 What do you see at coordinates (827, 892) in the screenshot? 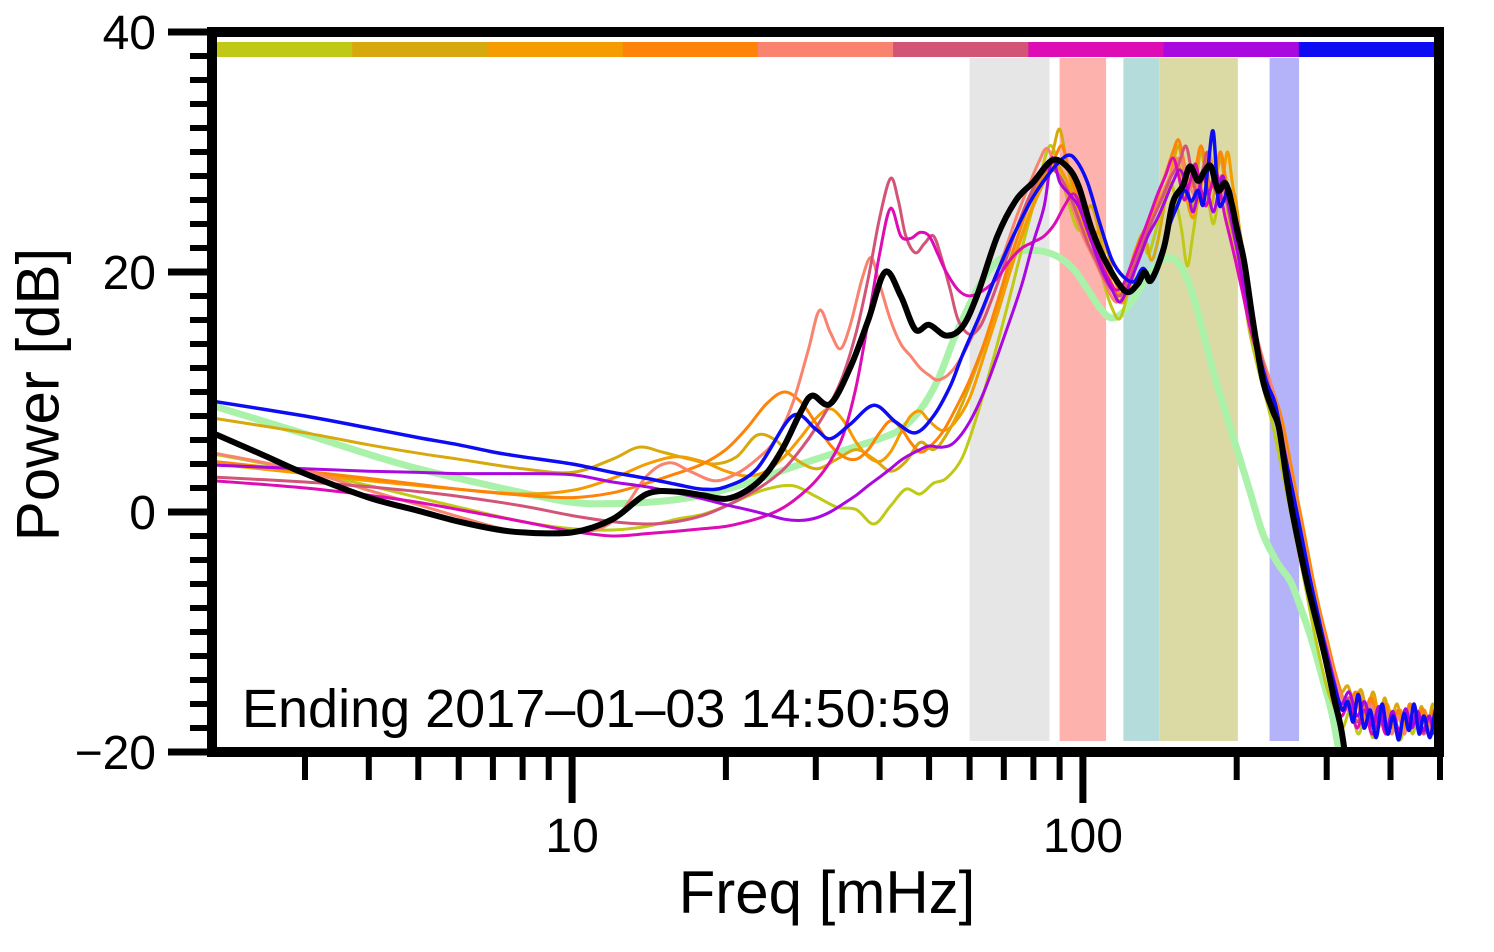
I see `x-axis-label: Freq [mHz]` at bounding box center [827, 892].